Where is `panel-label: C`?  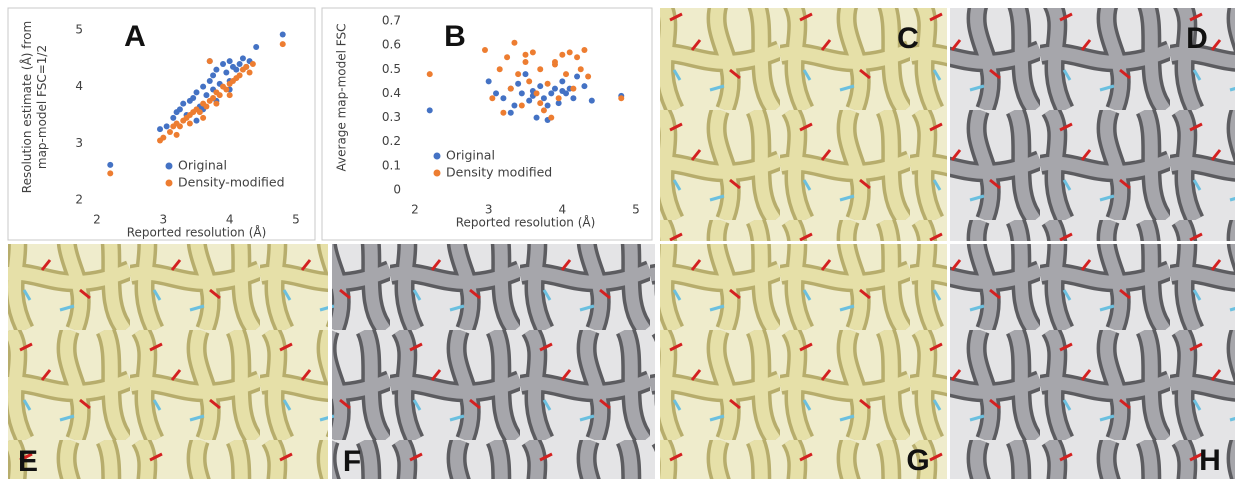
panel-label: C is located at coordinates (908, 38).